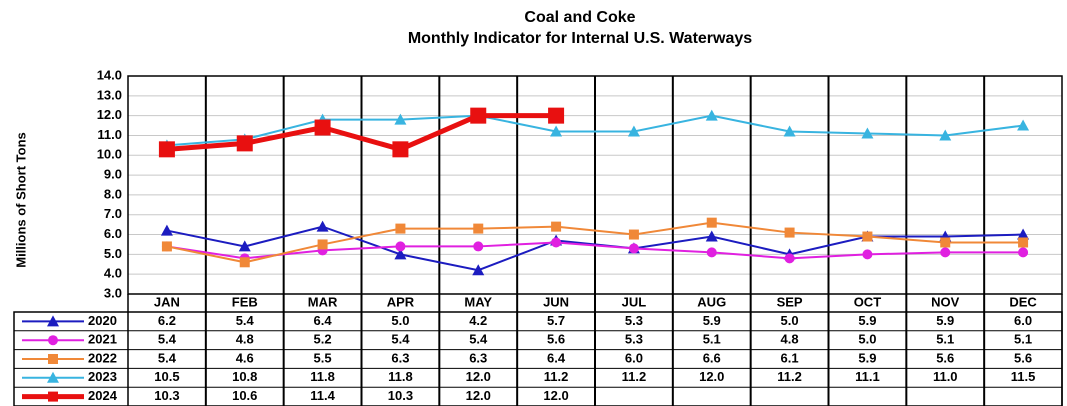  What do you see at coordinates (244, 376) in the screenshot?
I see `table-cell: 10.8` at bounding box center [244, 376].